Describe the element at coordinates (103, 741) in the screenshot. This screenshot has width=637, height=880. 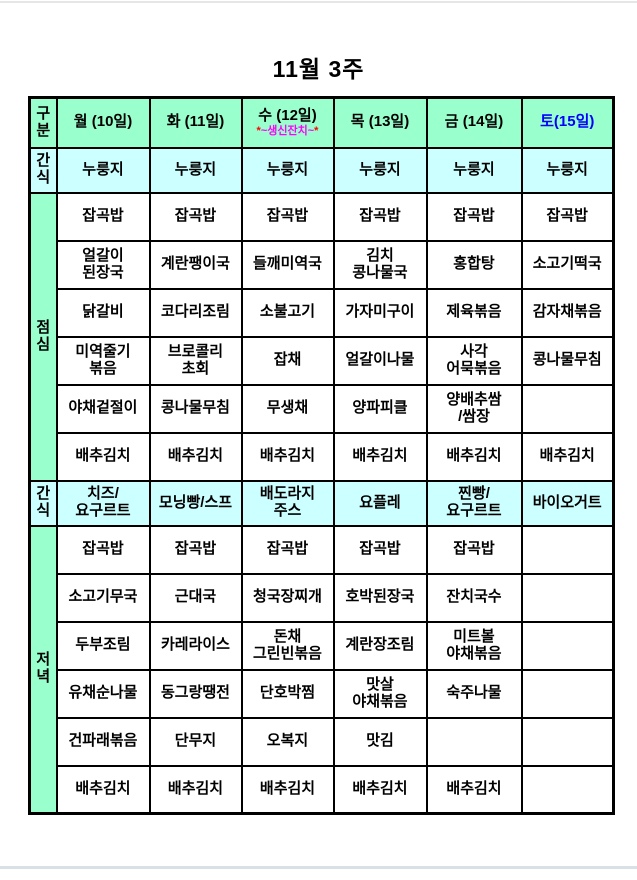
I see `menu-cell-dinner-mon: 건파래볶음` at that location.